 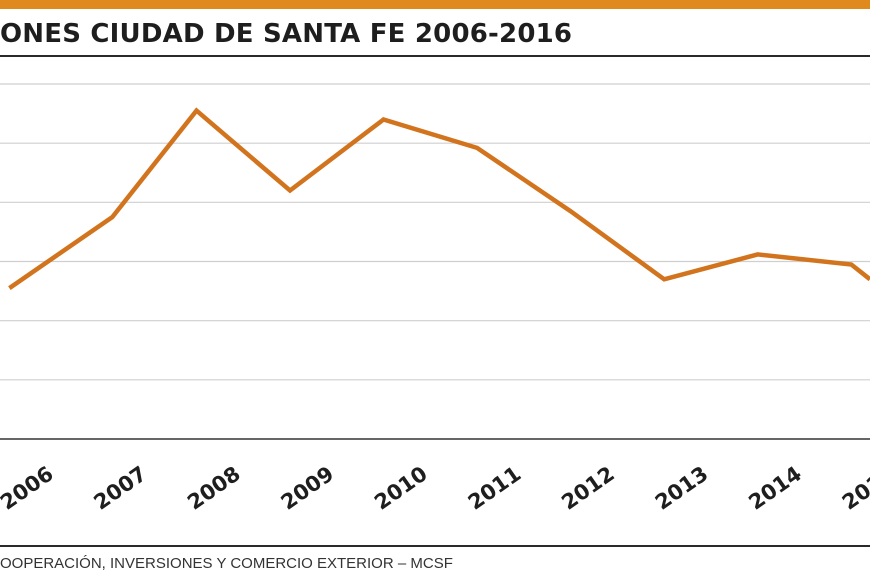 What do you see at coordinates (308, 488) in the screenshot?
I see `x-tick-2009: 2009` at bounding box center [308, 488].